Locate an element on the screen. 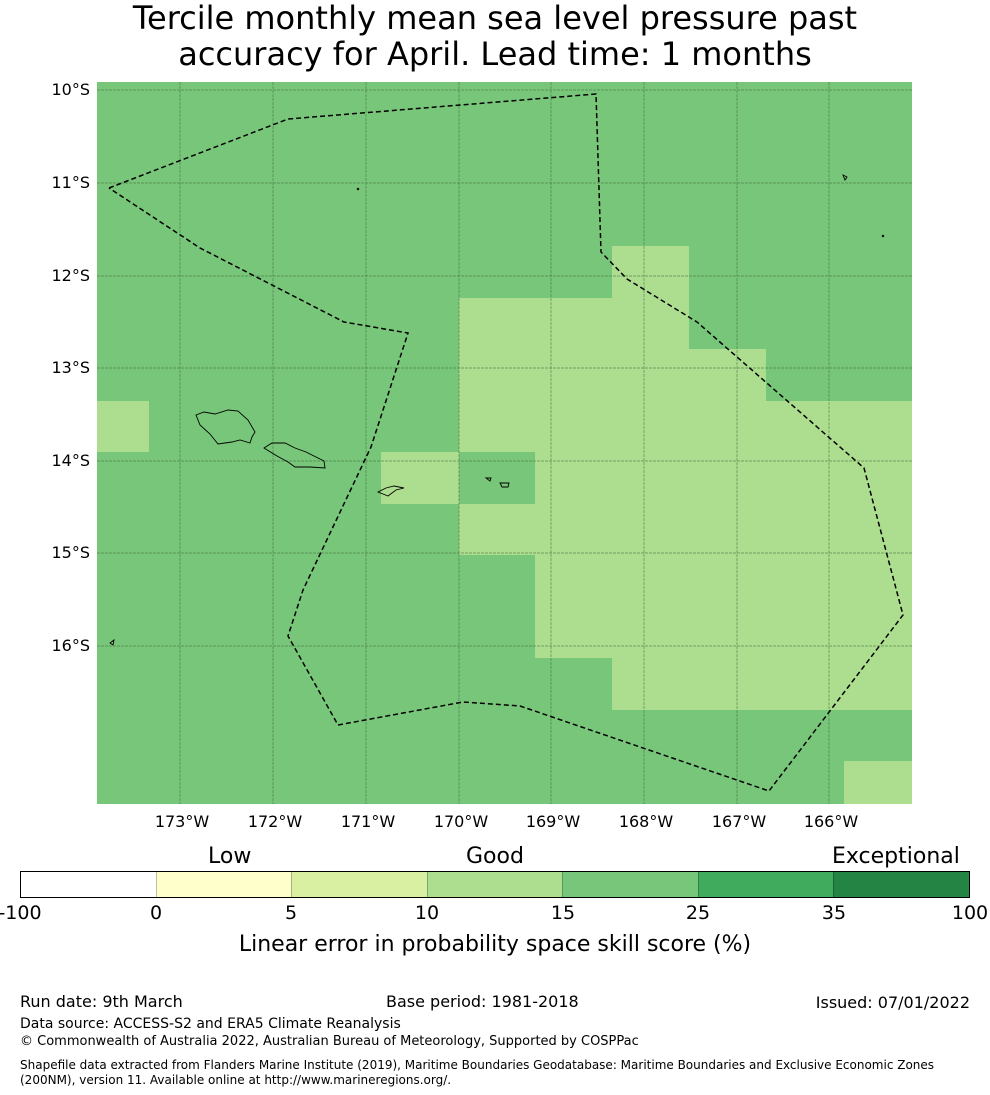  lat-label: 12°S is located at coordinates (70, 275).